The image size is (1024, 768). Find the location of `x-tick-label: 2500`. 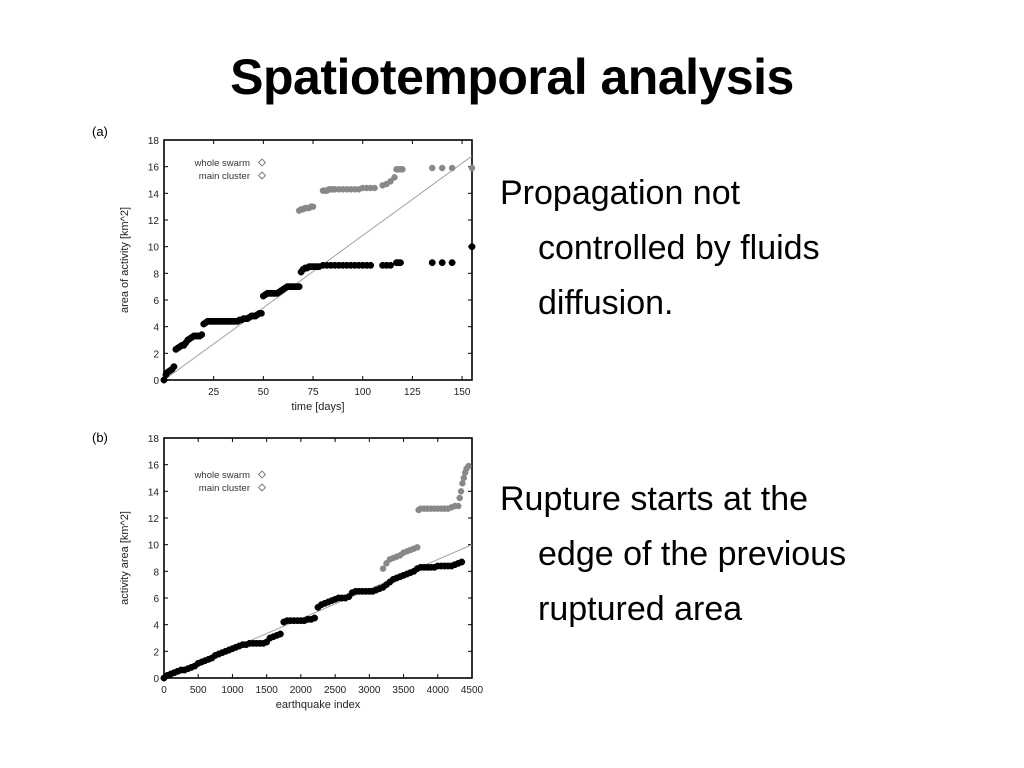

x-tick-label: 2500 is located at coordinates (335, 690).